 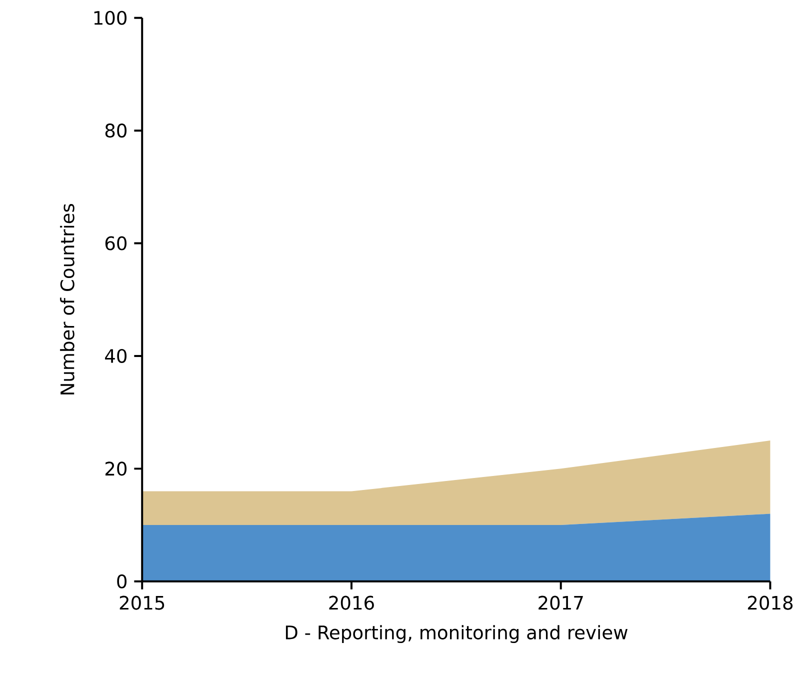 What do you see at coordinates (351, 603) in the screenshot?
I see `x-tick-label: 2016` at bounding box center [351, 603].